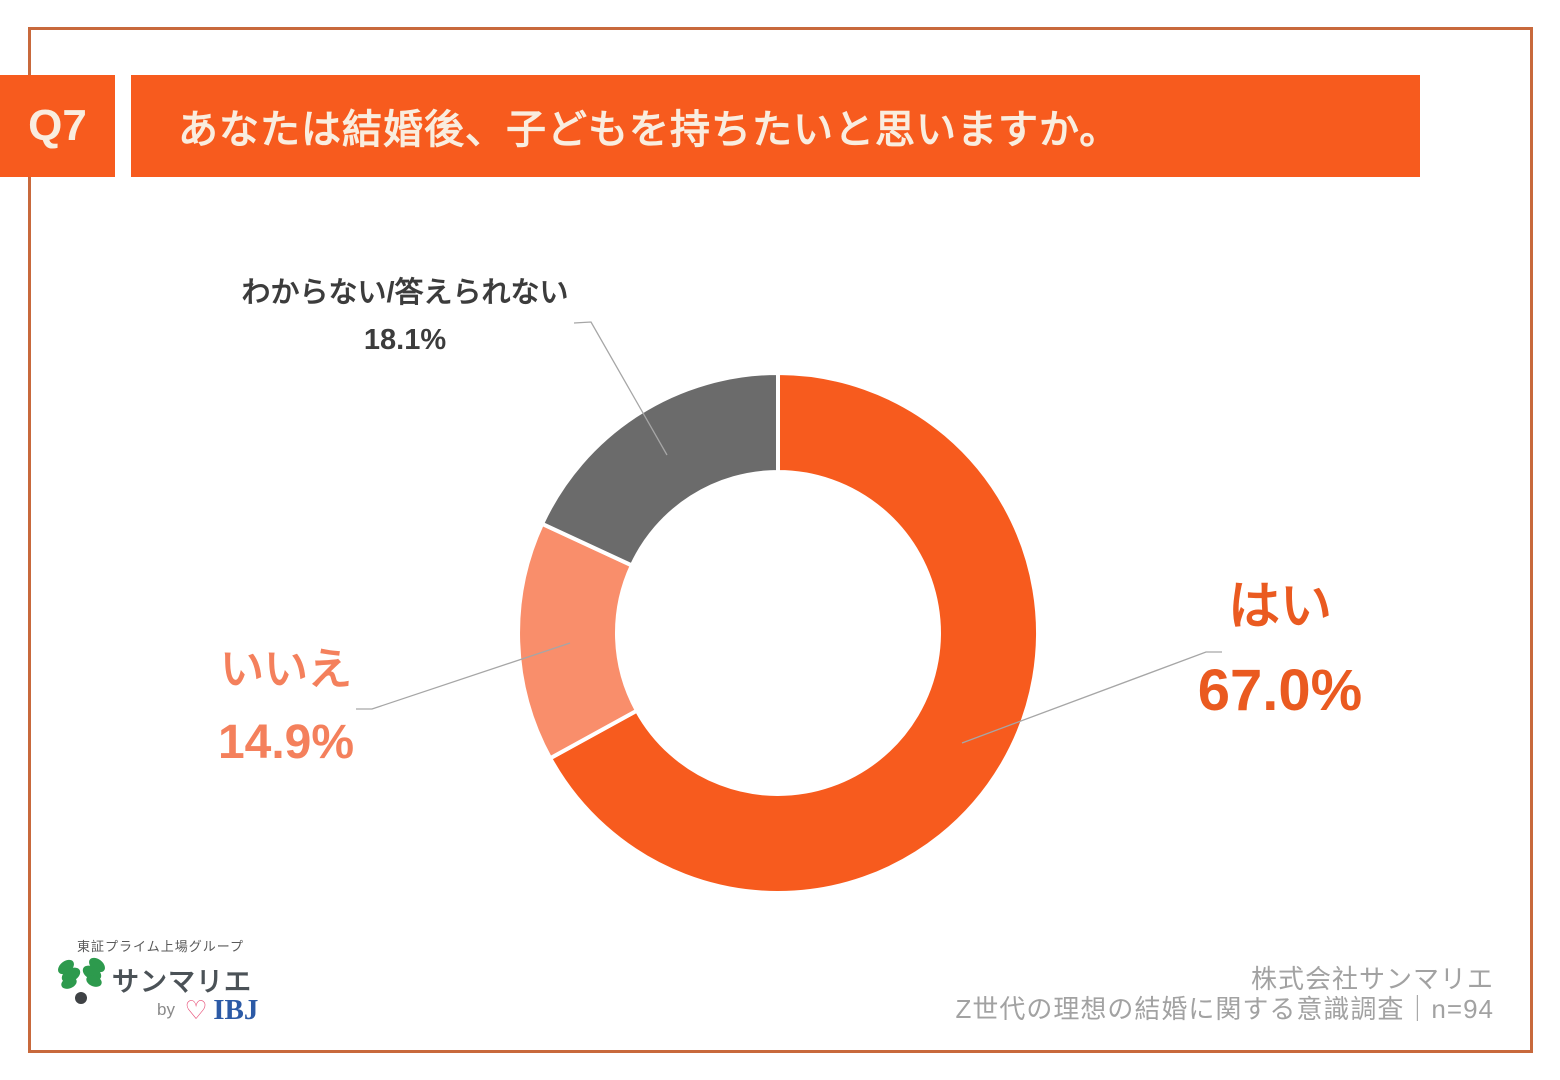 This screenshot has width=1560, height=1080. I want to click on leader-line-yes, so click(1091, 697).